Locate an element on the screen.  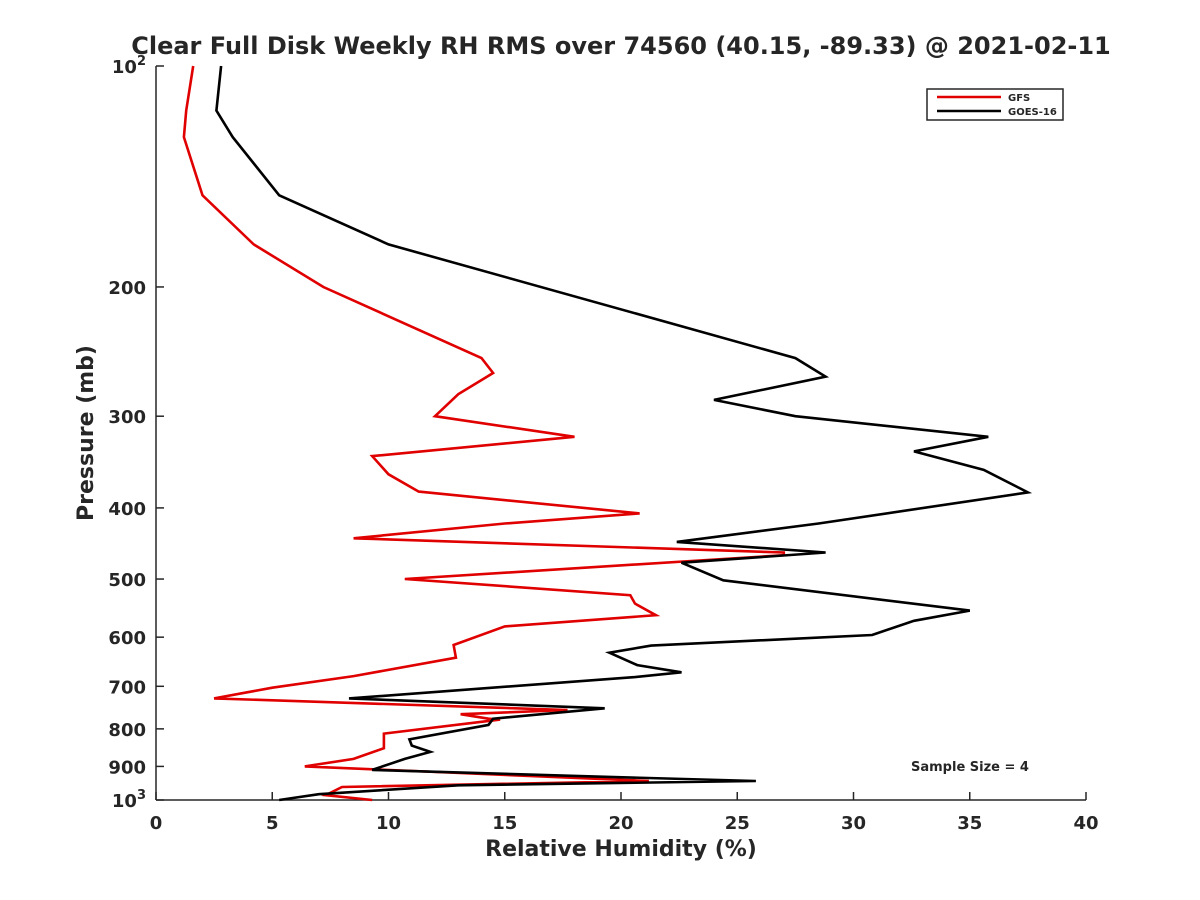
y-tick-label-text: 800 is located at coordinates (127, 730).